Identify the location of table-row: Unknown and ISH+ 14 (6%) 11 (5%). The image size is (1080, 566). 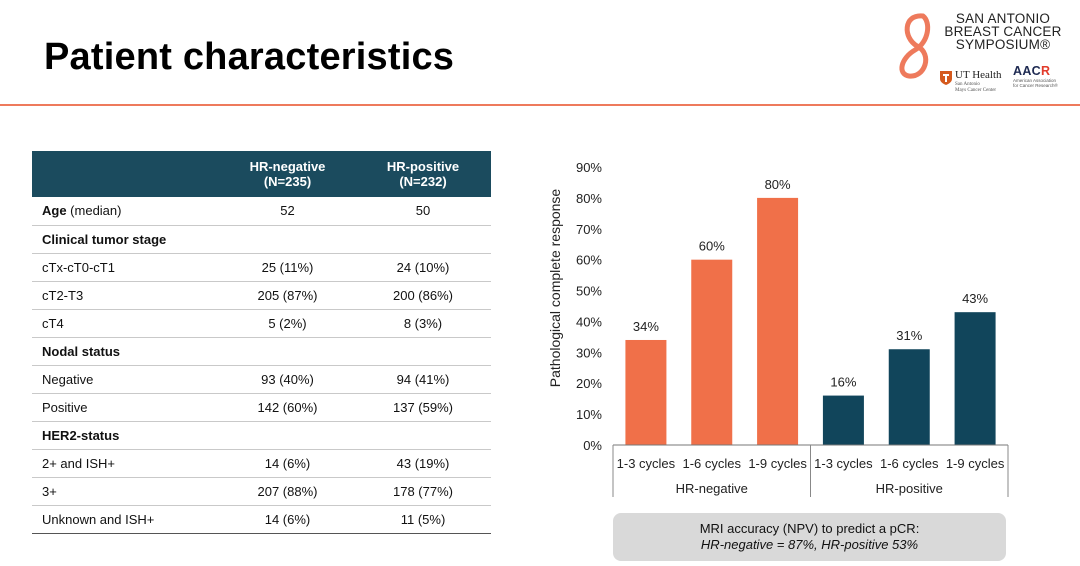
(261, 519).